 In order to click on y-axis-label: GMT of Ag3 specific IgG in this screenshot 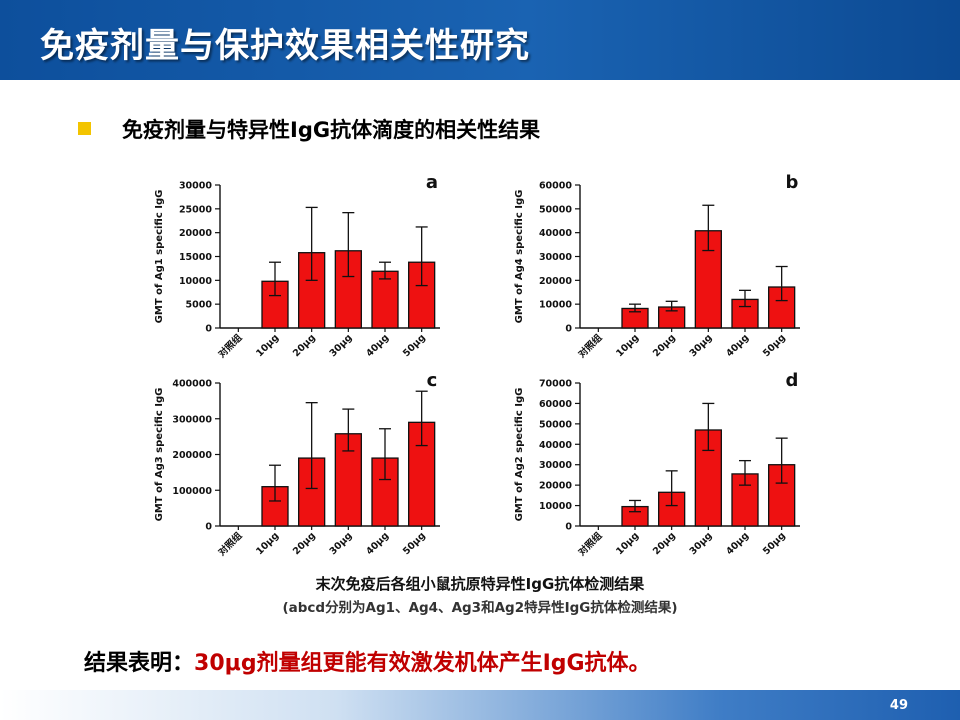, I will do `click(159, 455)`.